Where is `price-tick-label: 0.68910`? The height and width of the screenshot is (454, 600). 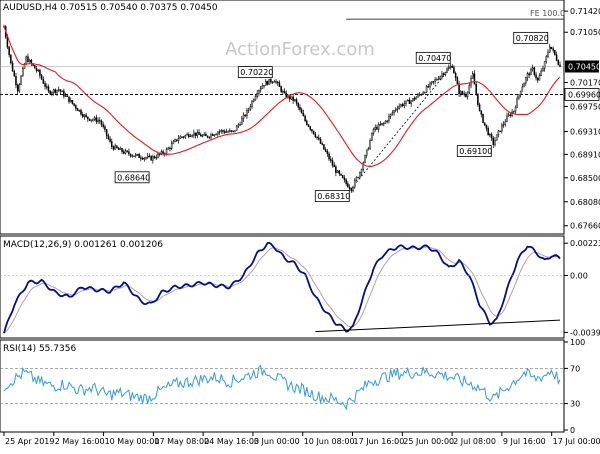 price-tick-label: 0.68910 is located at coordinates (585, 154).